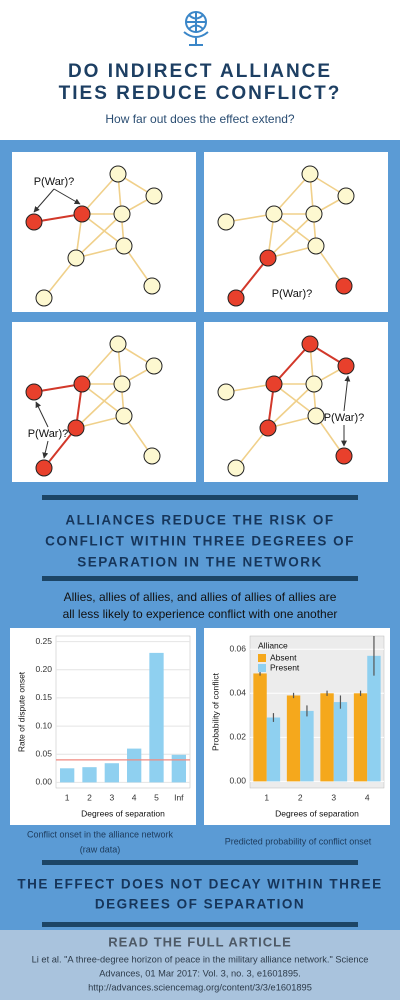 Image resolution: width=400 pixels, height=1000 pixels. What do you see at coordinates (200, 71) in the screenshot?
I see `title: DO INDIRECT ALLIANCE` at bounding box center [200, 71].